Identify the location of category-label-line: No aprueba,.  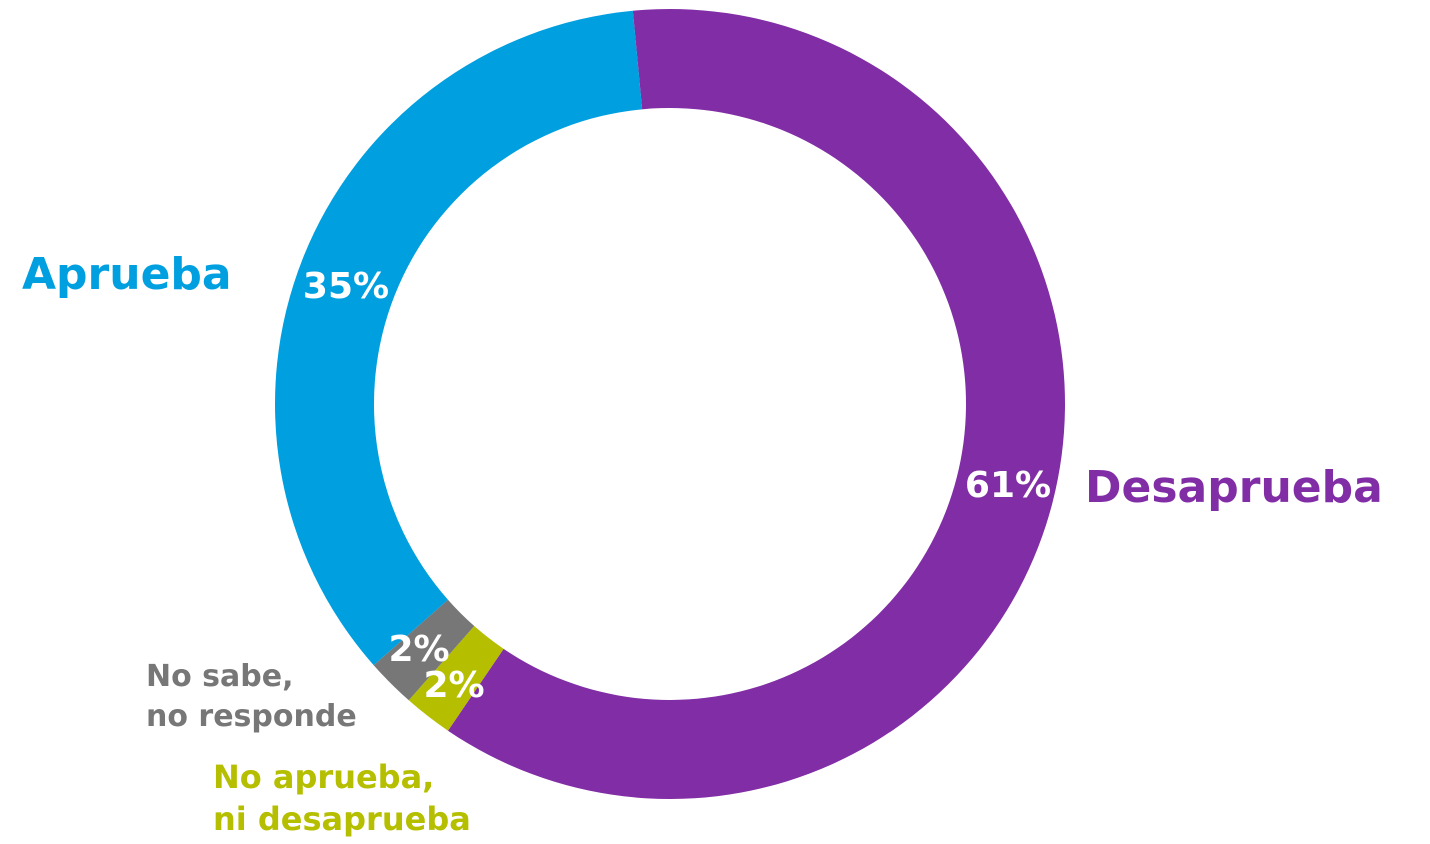
(323, 777).